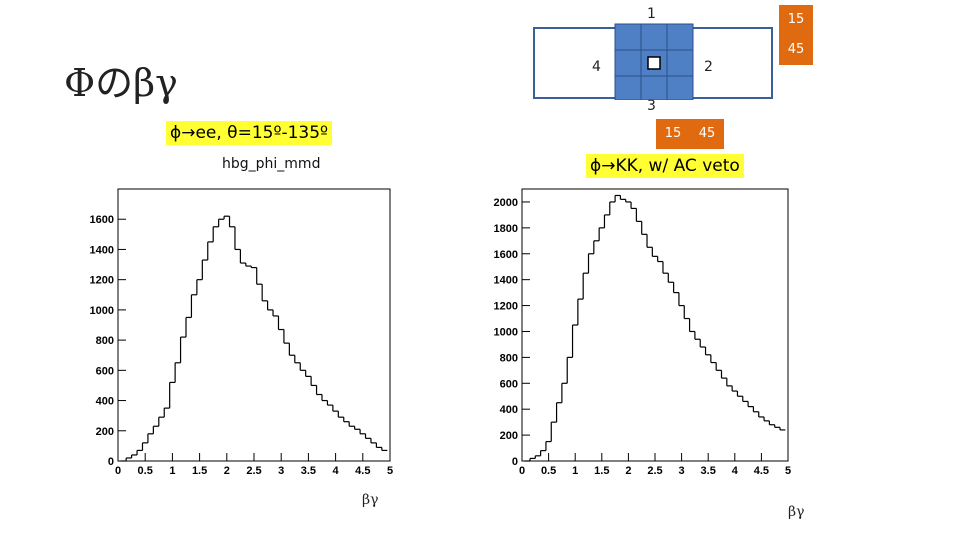 The width and height of the screenshot is (960, 540). I want to click on channel-label-ee: ϕ→ee, θ=15º-135º, so click(249, 133).